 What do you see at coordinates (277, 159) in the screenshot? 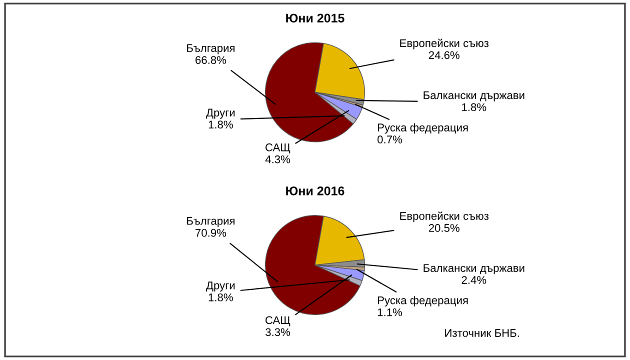
I see `data-label: 4.3%` at bounding box center [277, 159].